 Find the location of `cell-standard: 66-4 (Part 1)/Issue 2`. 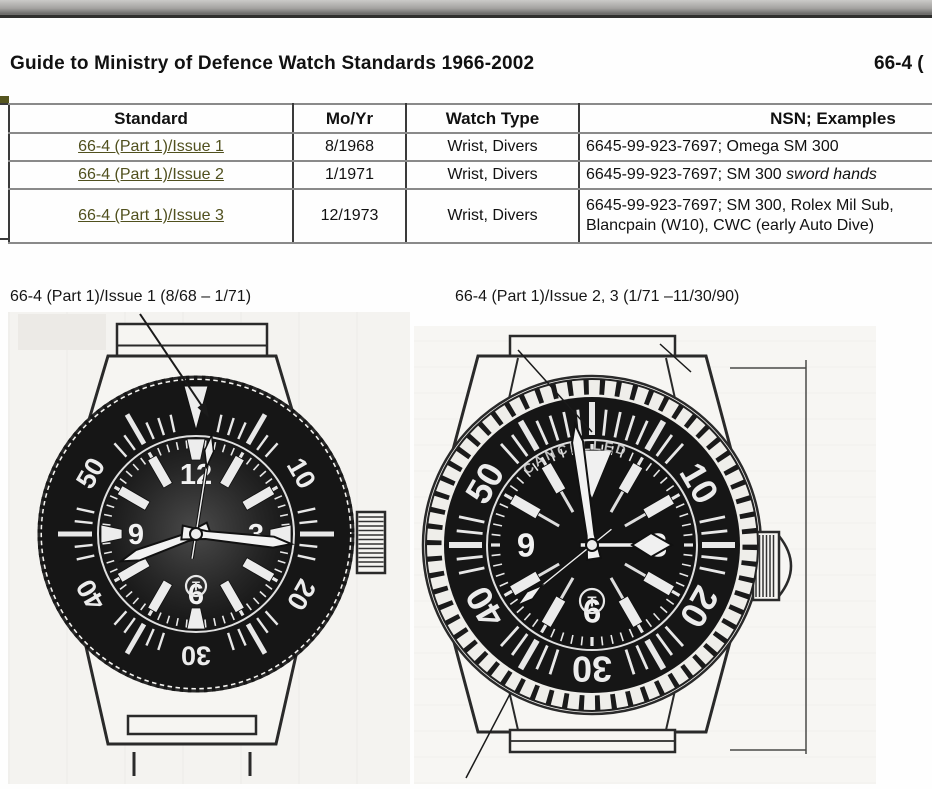

cell-standard: 66-4 (Part 1)/Issue 2 is located at coordinates (151, 175).